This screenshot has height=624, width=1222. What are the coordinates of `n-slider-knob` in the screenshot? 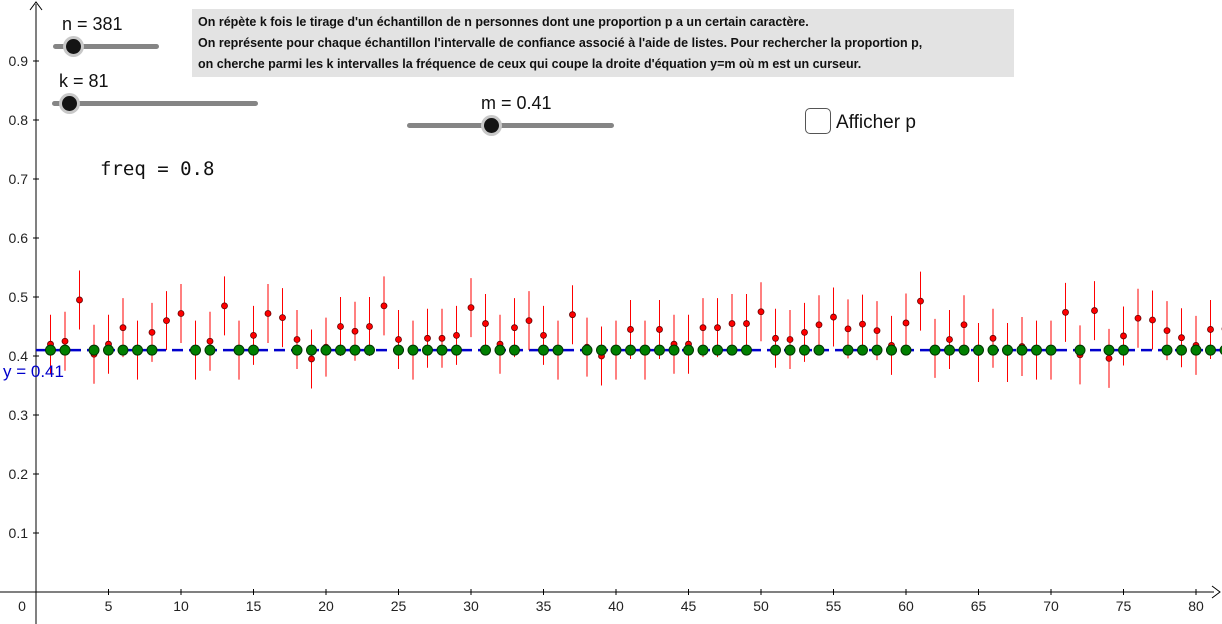 It's located at (73, 46).